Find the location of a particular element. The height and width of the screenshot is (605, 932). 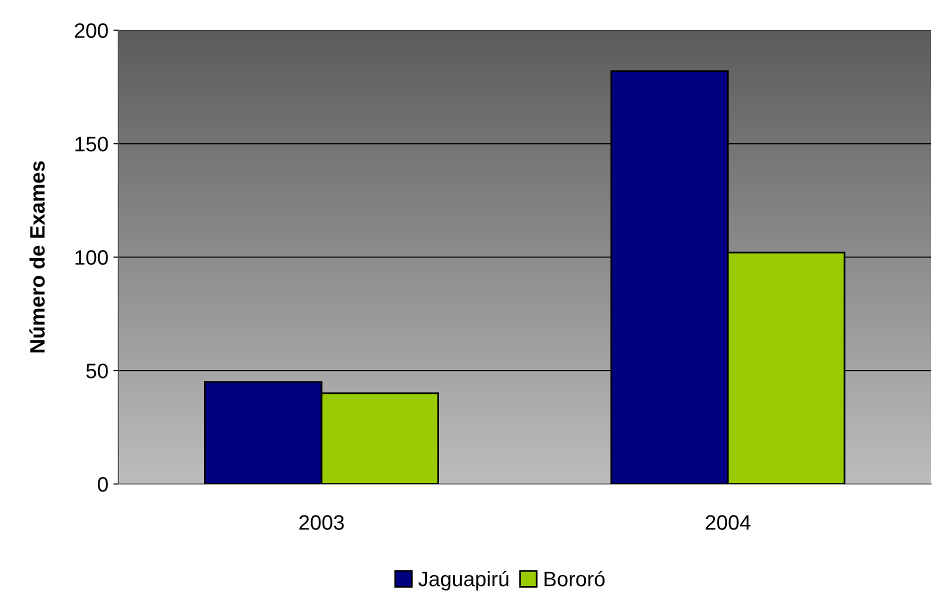

y-tick-label: 200 is located at coordinates (91, 30).